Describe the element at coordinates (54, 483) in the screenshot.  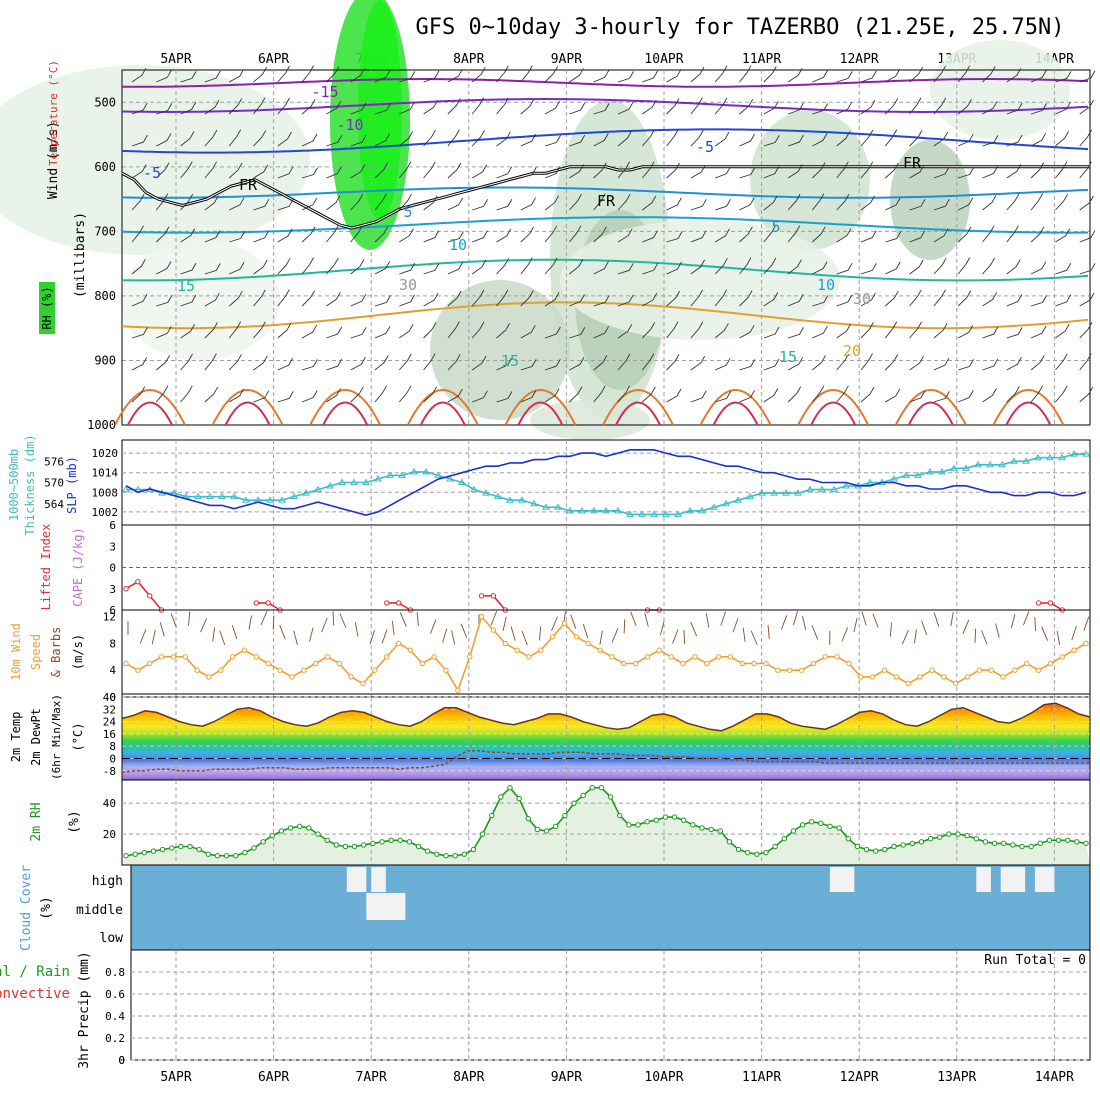
I see `thickness-tick-label: 570` at that location.